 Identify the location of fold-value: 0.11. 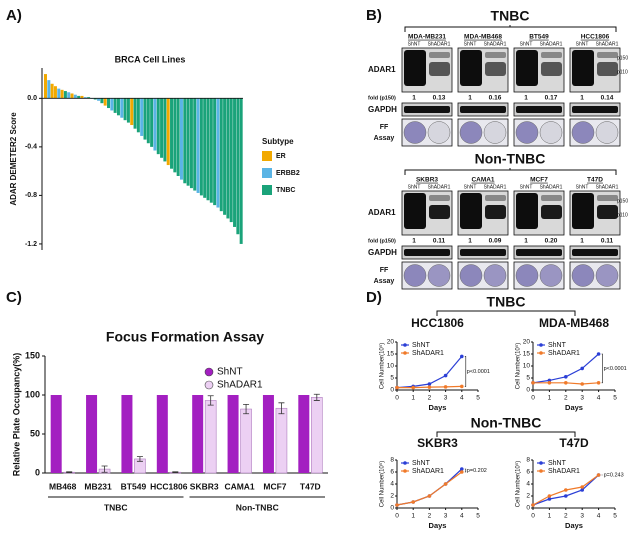
(439, 241).